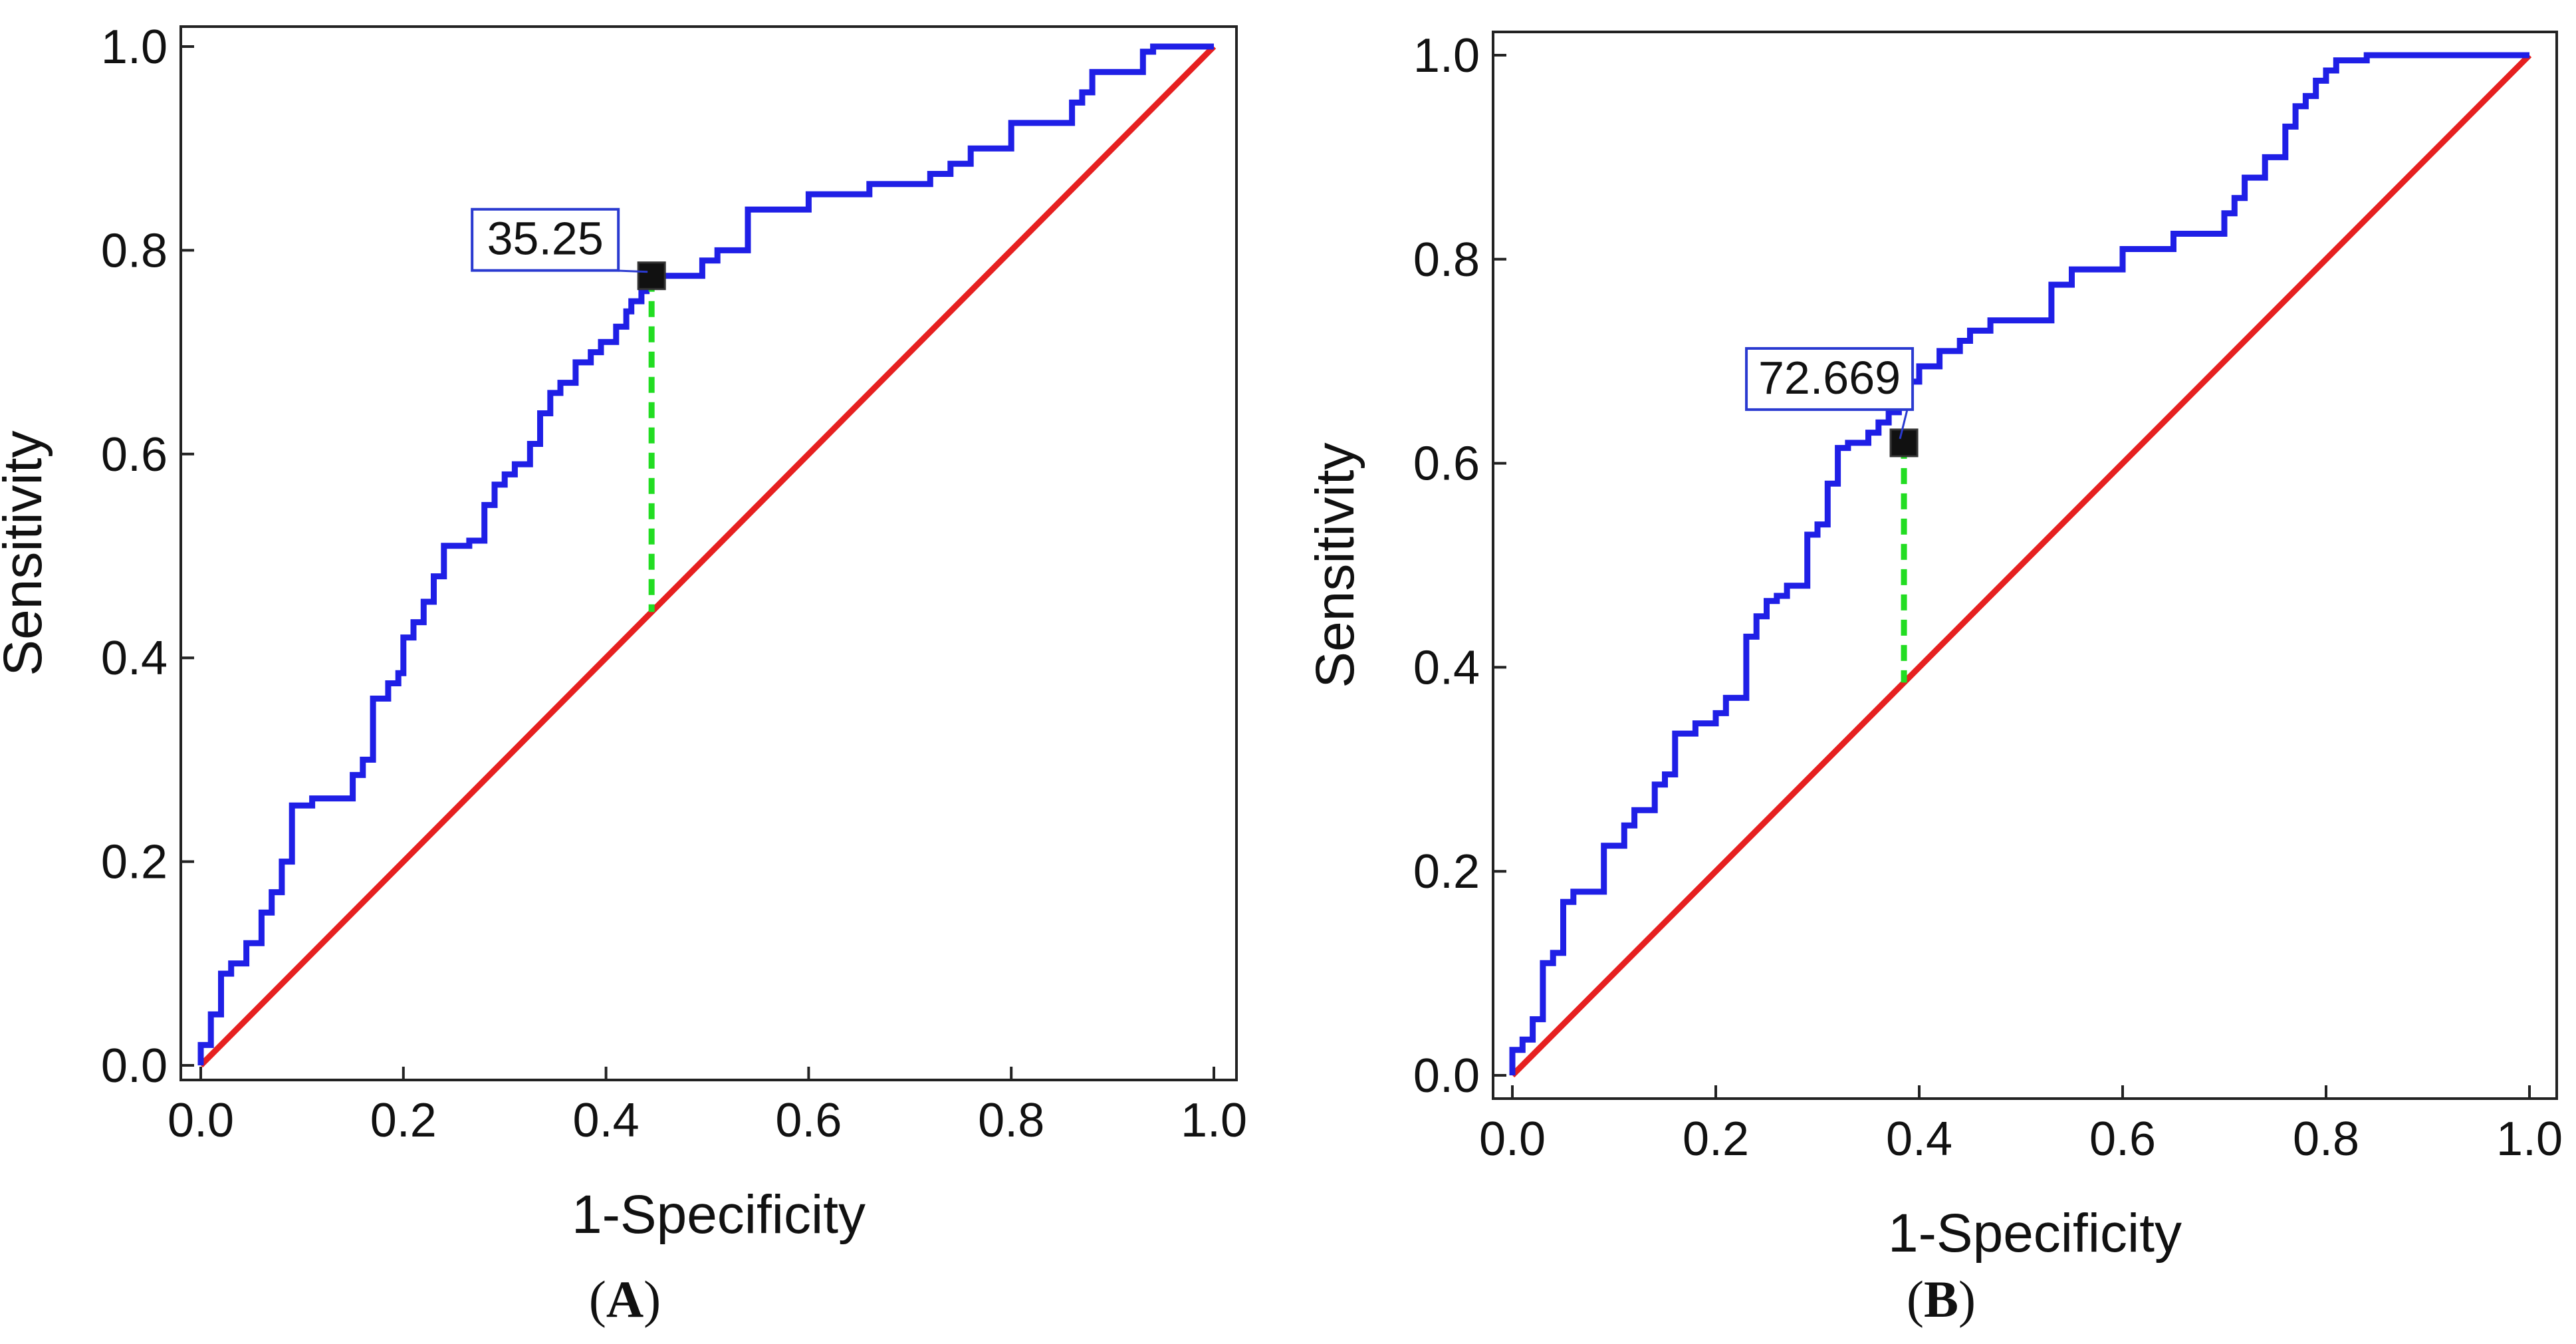 Image resolution: width=2576 pixels, height=1344 pixels. What do you see at coordinates (625, 1299) in the screenshot?
I see `panel-caption: (A)` at bounding box center [625, 1299].